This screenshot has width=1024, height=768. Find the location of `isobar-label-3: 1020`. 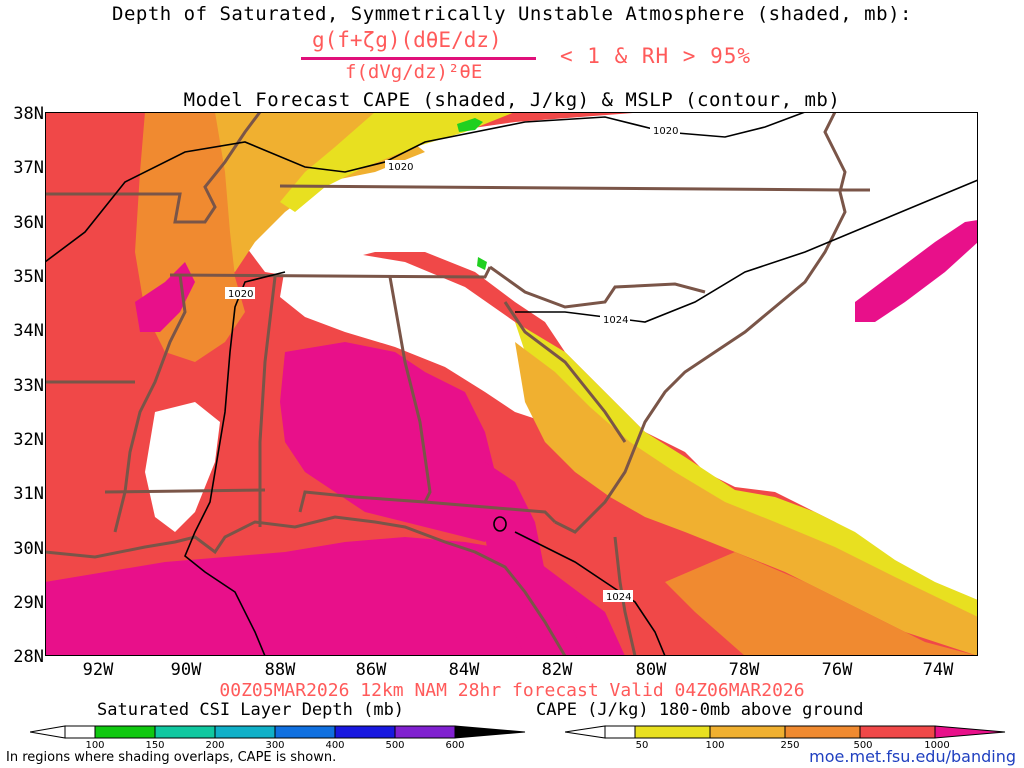

isobar-label-3: 1020 is located at coordinates (240, 294).